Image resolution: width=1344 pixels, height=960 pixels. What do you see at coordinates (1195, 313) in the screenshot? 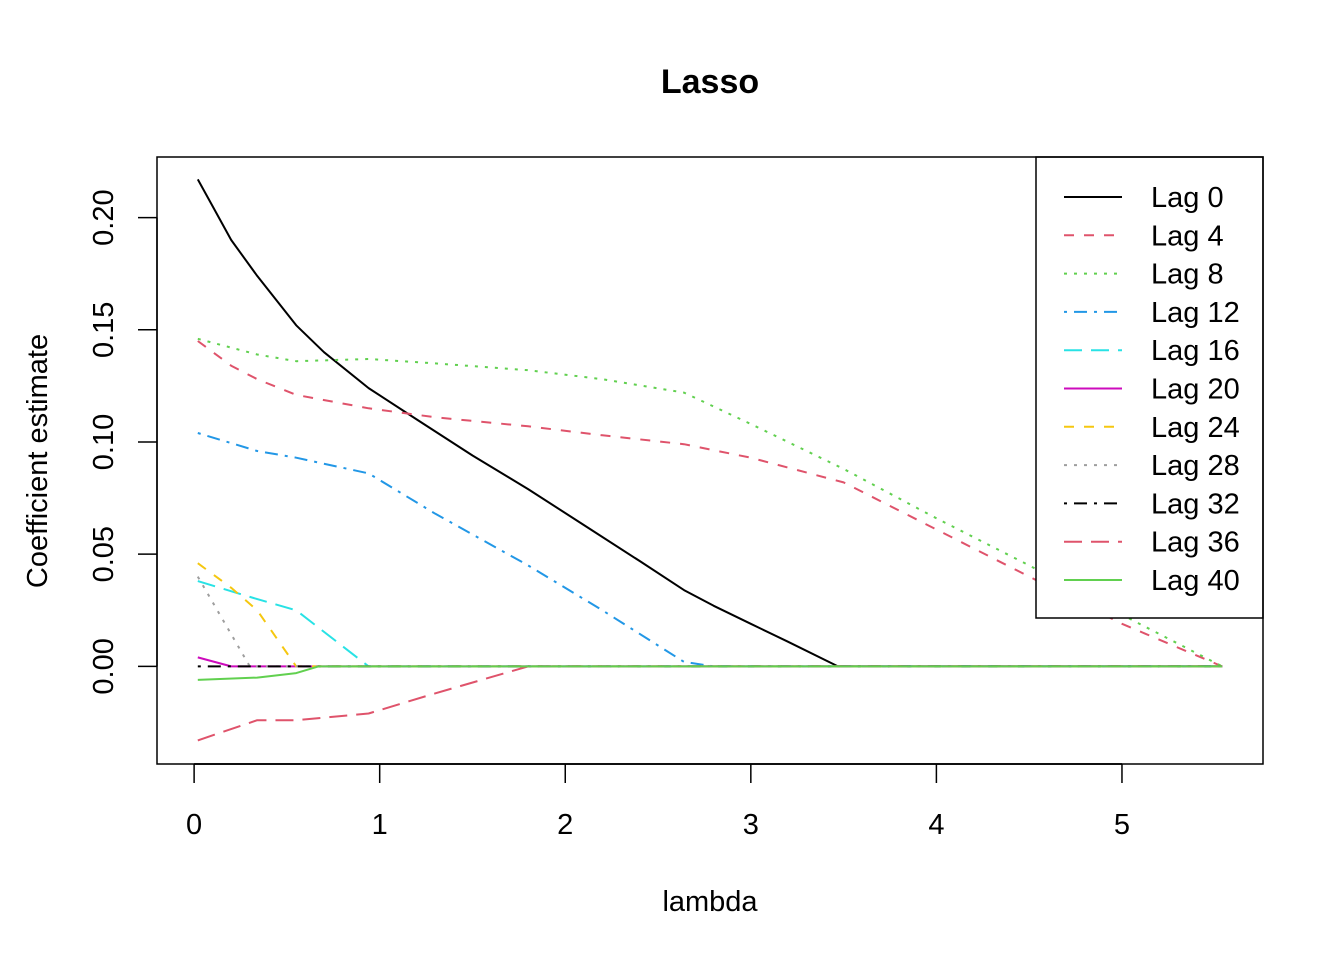
I see `legend-label-lag-12: Lag 12` at bounding box center [1195, 313].